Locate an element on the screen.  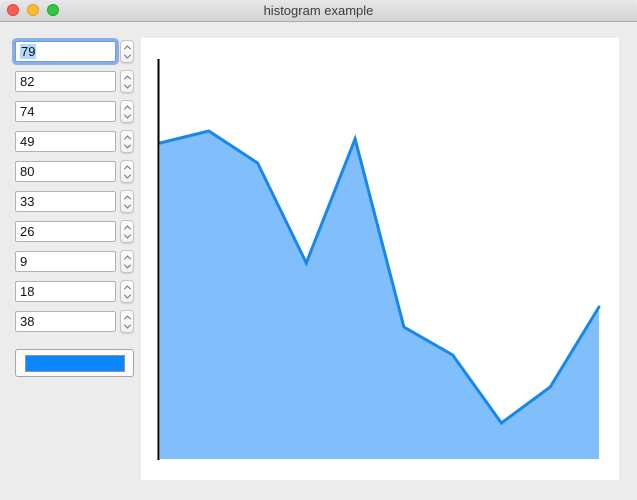
spinbox-value: 38 is located at coordinates (27, 321).